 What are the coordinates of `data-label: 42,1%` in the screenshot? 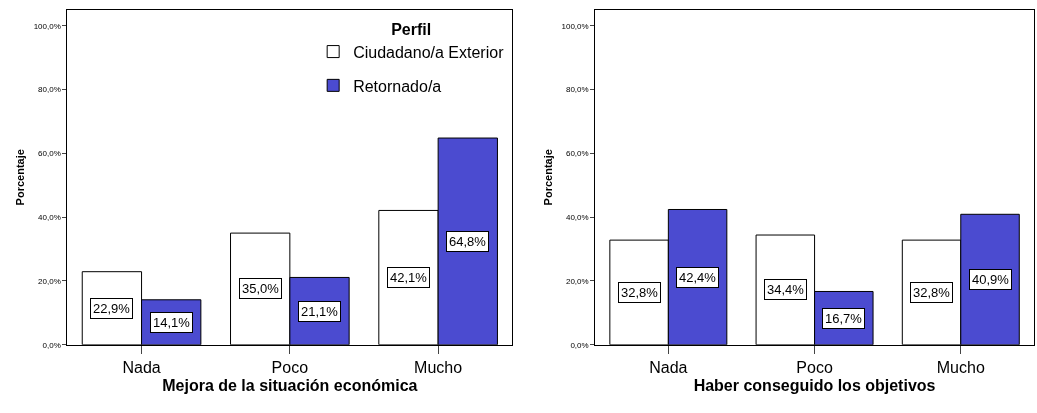 It's located at (409, 277).